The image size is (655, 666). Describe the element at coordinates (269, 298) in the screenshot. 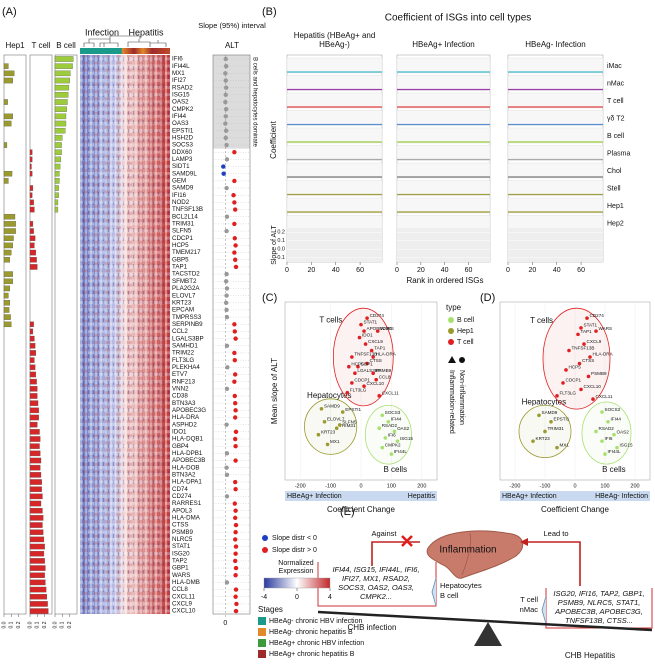

I see `panel-label: (C)` at that location.